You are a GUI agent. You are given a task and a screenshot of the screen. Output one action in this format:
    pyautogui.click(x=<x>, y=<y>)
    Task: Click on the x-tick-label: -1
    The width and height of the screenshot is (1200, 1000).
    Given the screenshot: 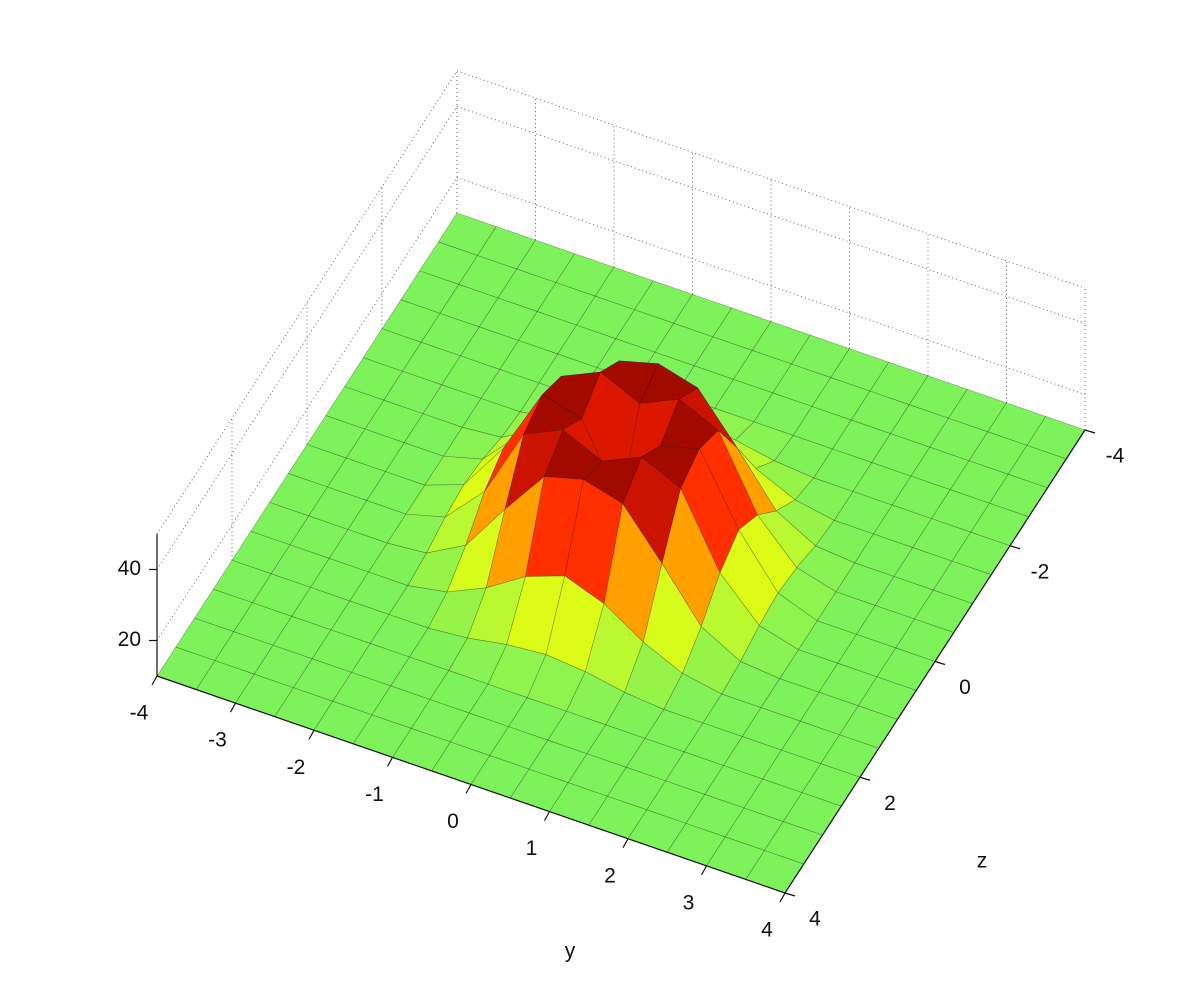 What is the action you would take?
    pyautogui.click(x=374, y=794)
    